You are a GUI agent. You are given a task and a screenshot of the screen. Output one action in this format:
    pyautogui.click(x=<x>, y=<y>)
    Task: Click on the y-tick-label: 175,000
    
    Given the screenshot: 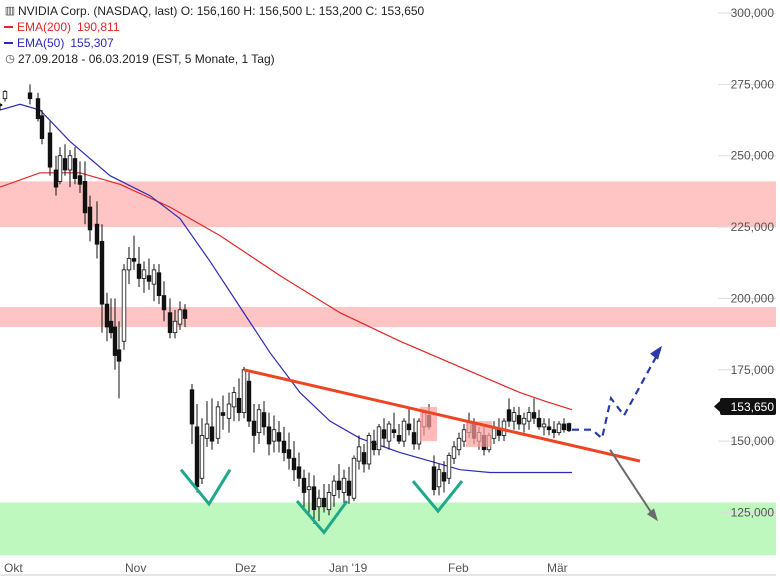 What is the action you would take?
    pyautogui.click(x=753, y=370)
    